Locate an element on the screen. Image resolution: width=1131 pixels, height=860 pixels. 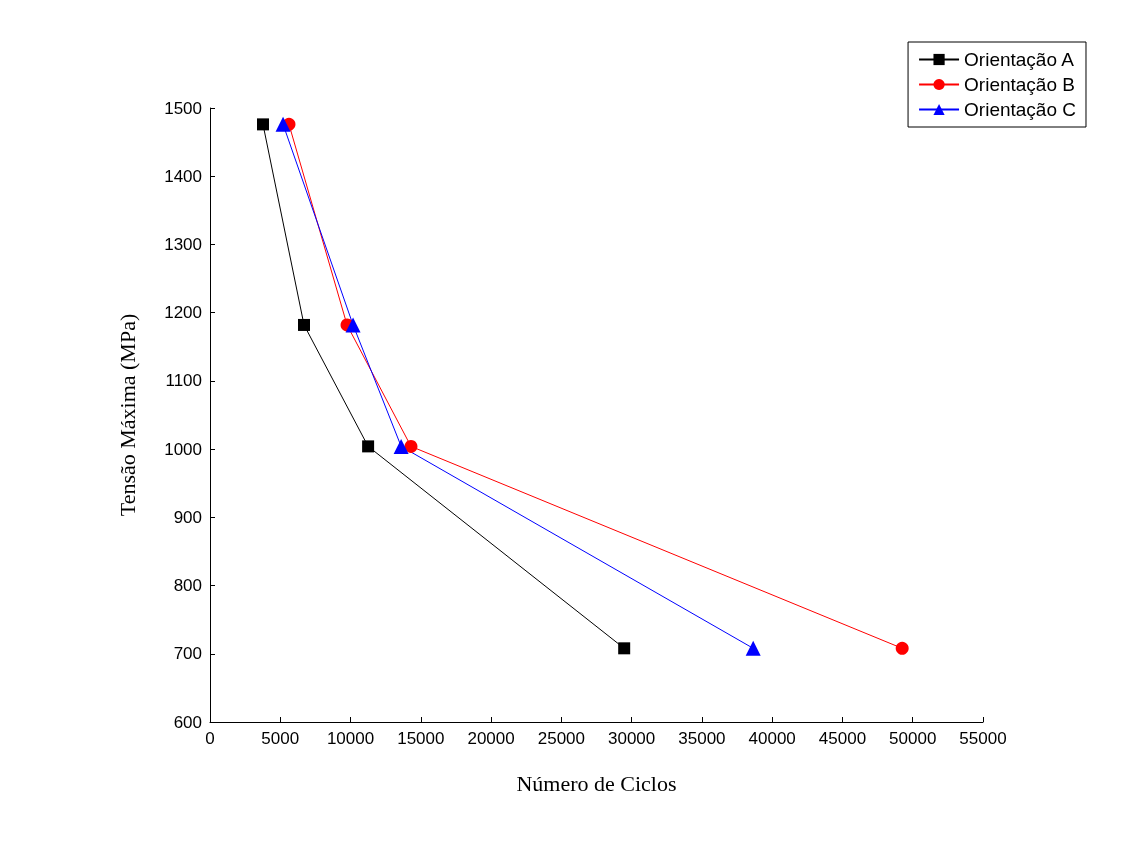
y-tick-label: 700 is located at coordinates (187, 654).